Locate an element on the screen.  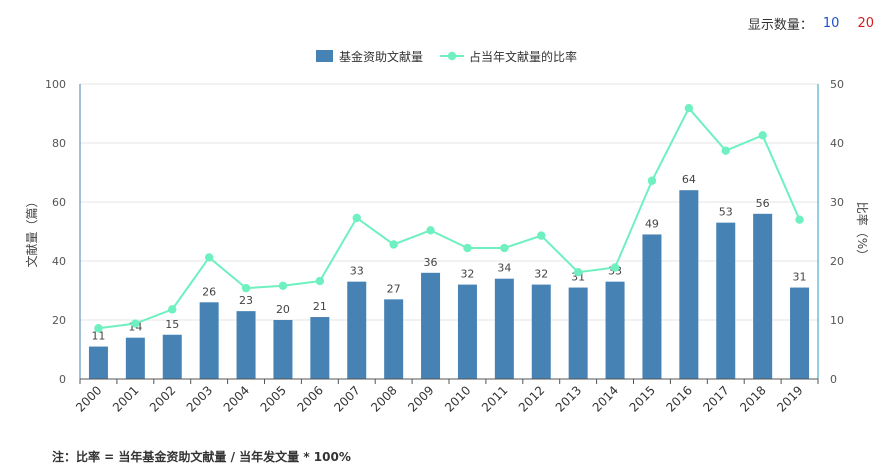
legend-line-marker is located at coordinates (452, 56).